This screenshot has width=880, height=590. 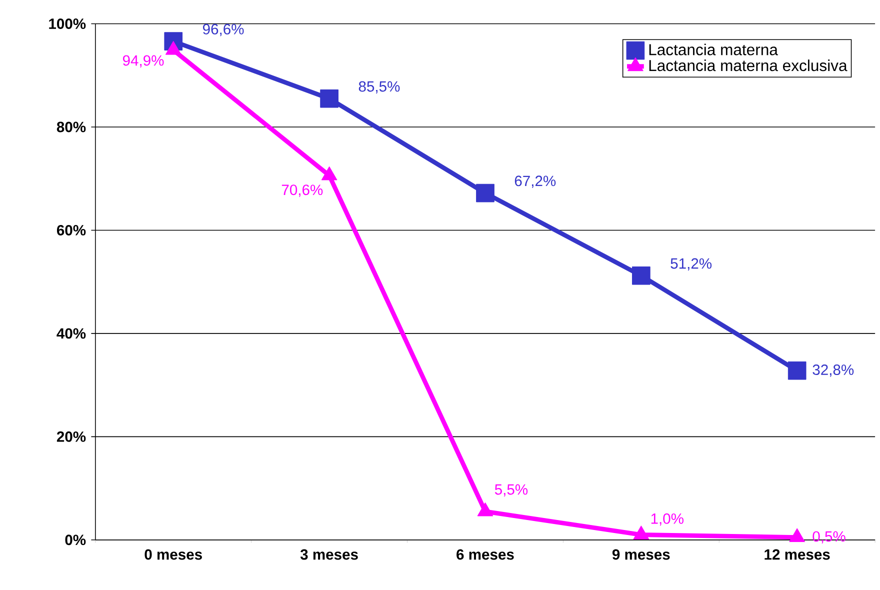 I want to click on y-tick-label: 40%, so click(x=71, y=333).